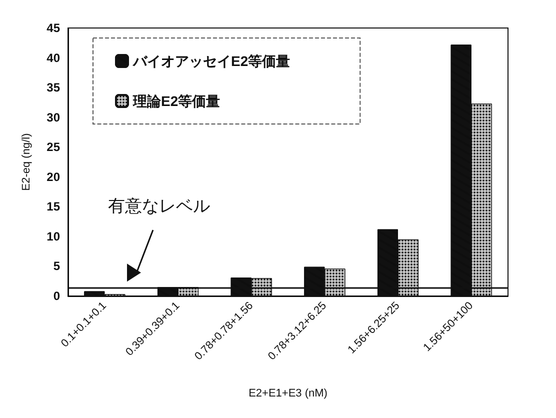 The image size is (556, 418). I want to click on annotation: 有意なレベル, so click(159, 206).